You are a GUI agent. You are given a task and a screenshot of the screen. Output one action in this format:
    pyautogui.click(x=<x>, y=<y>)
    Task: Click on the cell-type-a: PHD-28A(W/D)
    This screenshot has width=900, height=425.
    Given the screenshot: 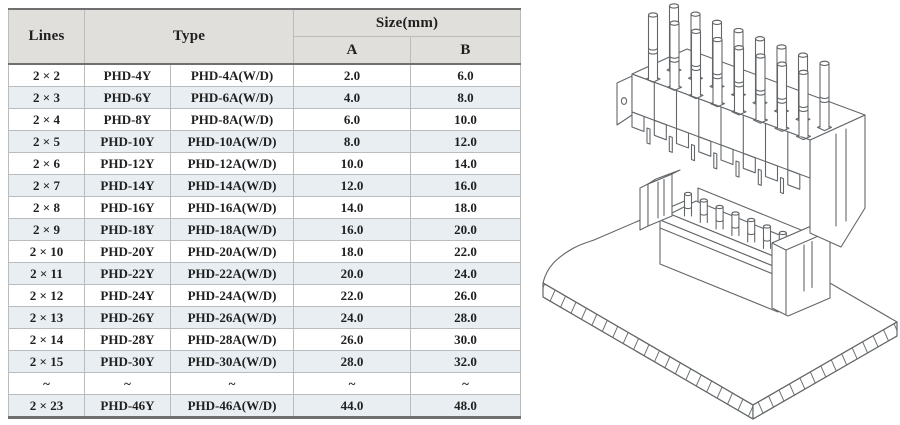 What is the action you would take?
    pyautogui.click(x=231, y=339)
    